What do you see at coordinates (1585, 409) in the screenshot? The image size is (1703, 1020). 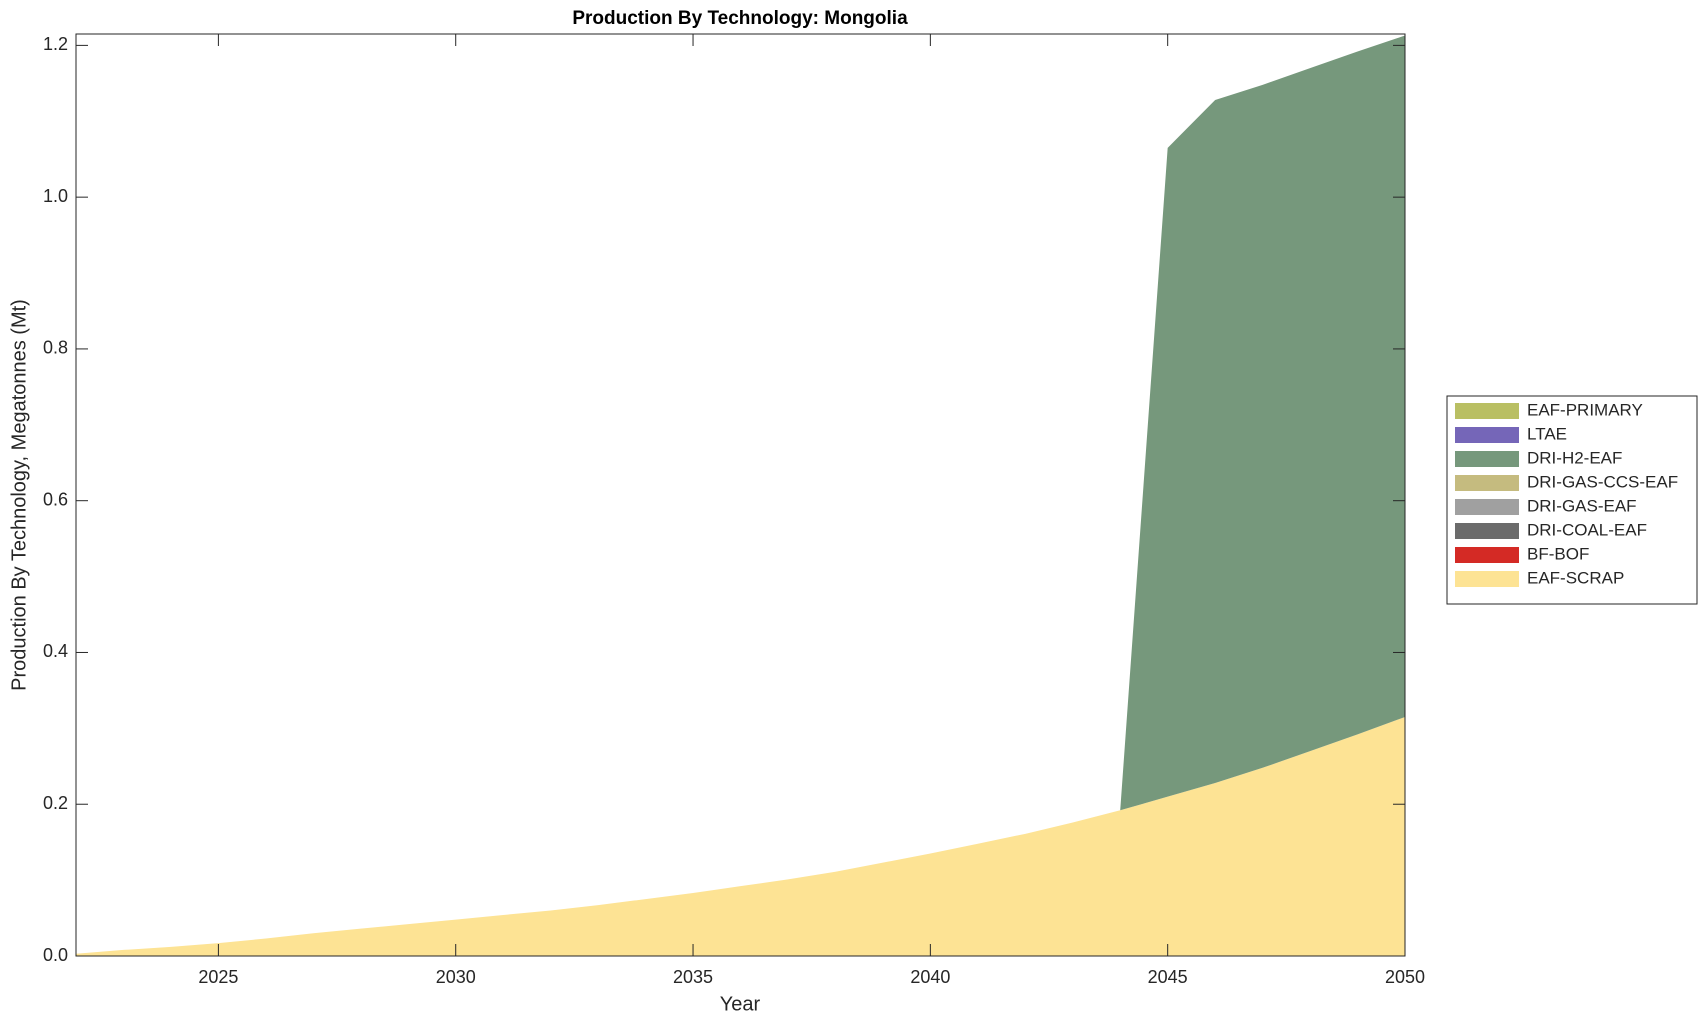 I see `legend-label: EAF-PRIMARY` at bounding box center [1585, 409].